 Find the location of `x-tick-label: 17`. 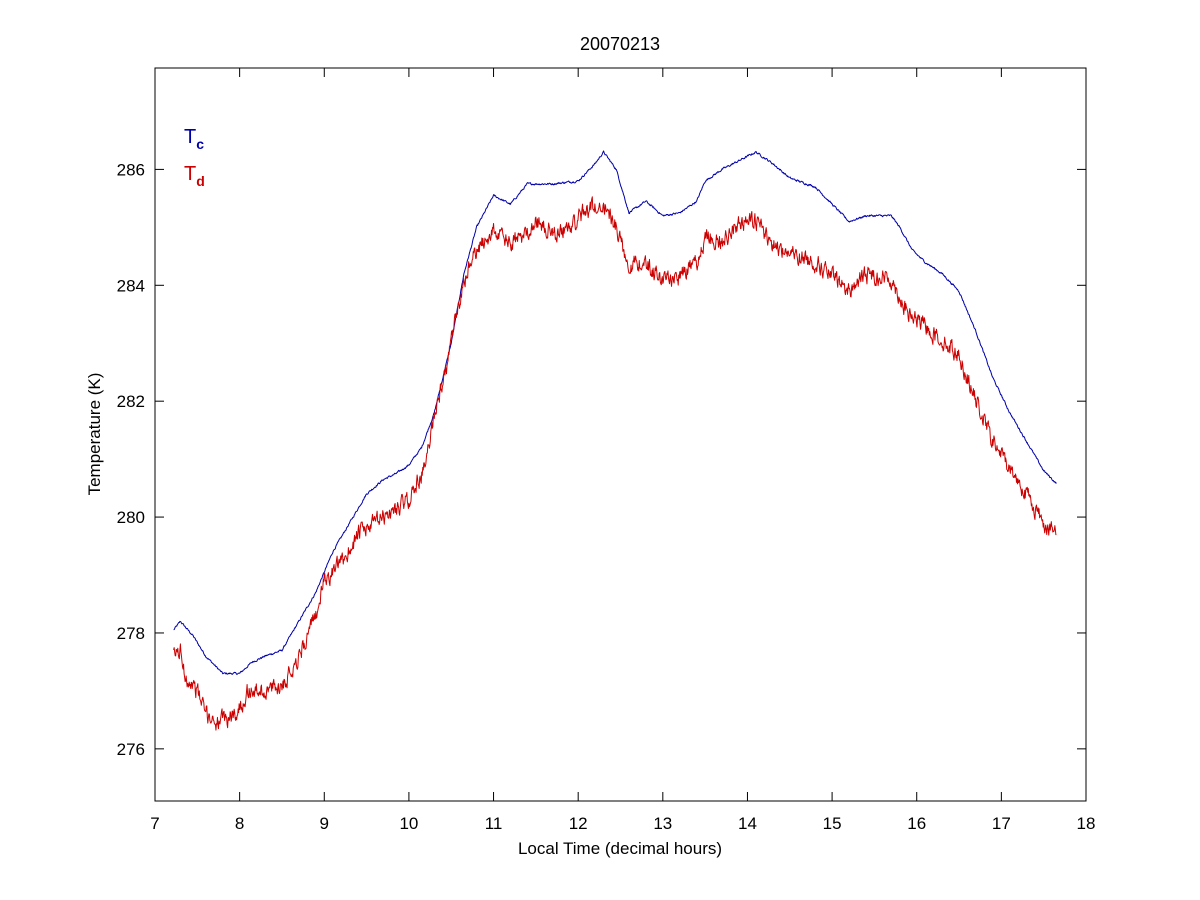

x-tick-label: 17 is located at coordinates (1001, 823).